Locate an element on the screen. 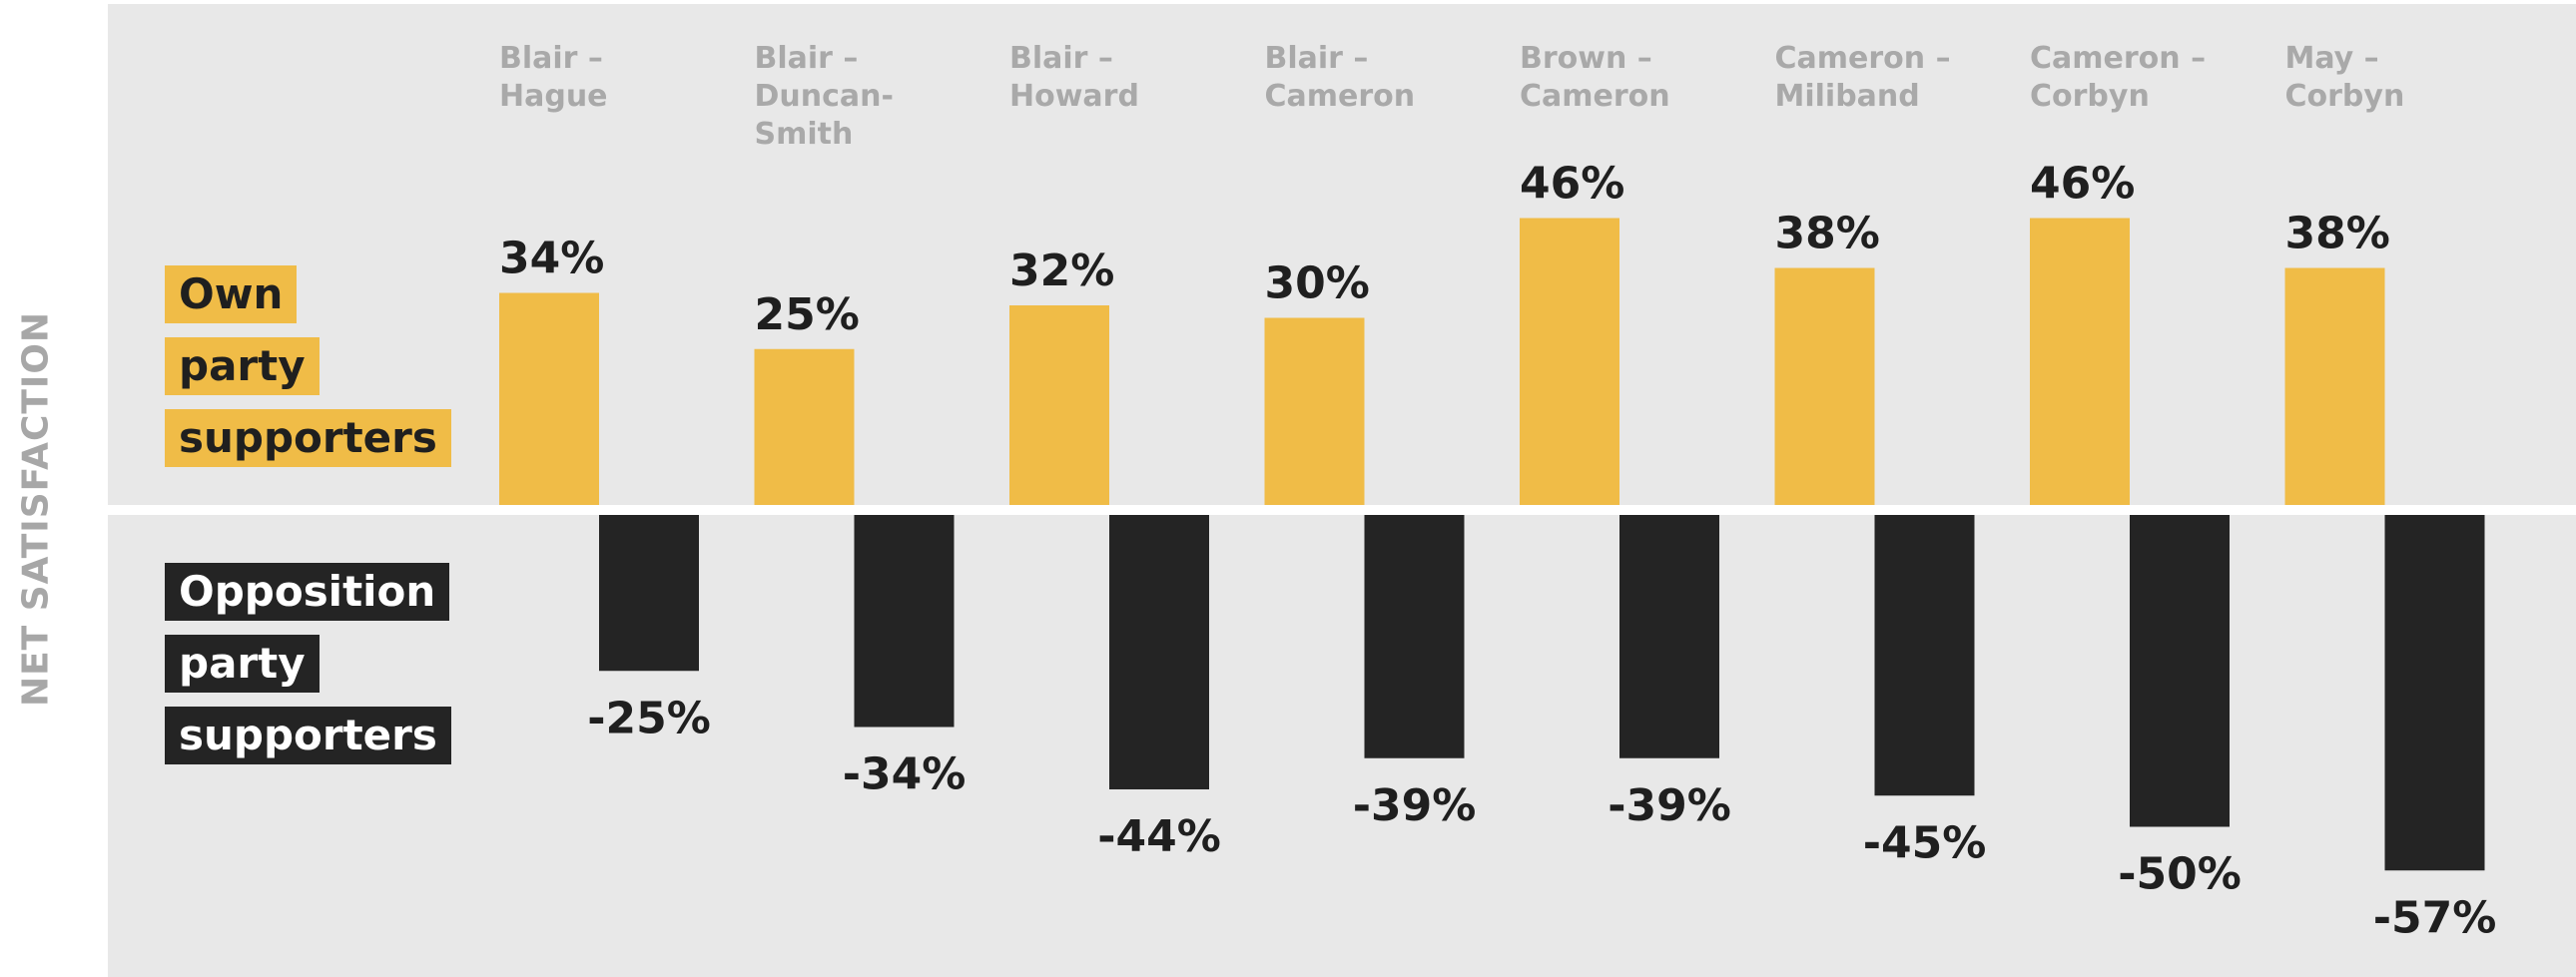 The height and width of the screenshot is (977, 2576). opposition-party-value-label: -25% is located at coordinates (649, 718).